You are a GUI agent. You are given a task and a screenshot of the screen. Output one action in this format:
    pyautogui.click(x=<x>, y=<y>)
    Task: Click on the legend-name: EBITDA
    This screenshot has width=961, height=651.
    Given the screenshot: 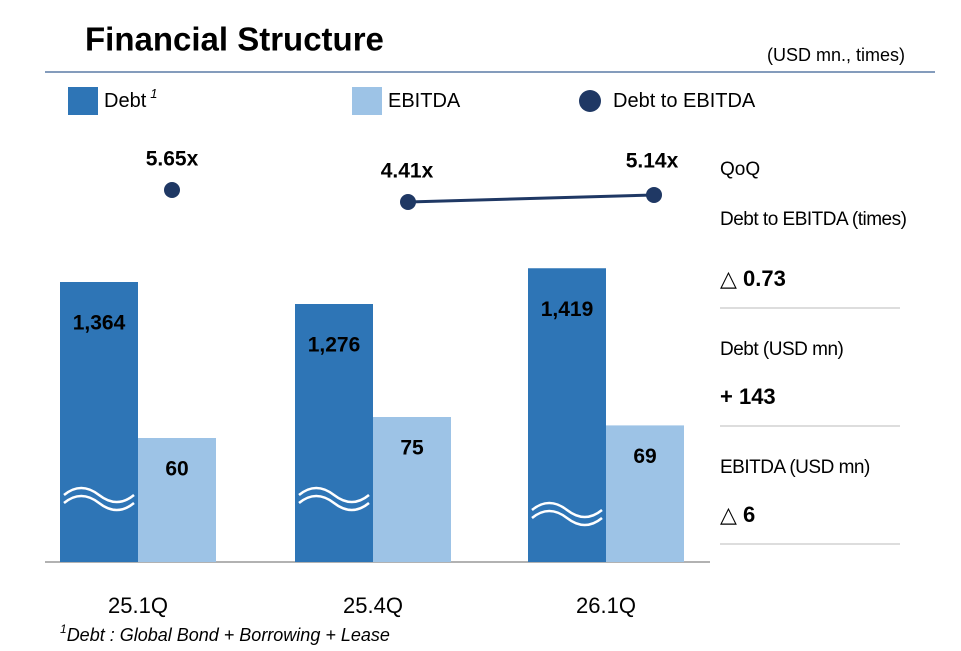 What is the action you would take?
    pyautogui.click(x=424, y=101)
    